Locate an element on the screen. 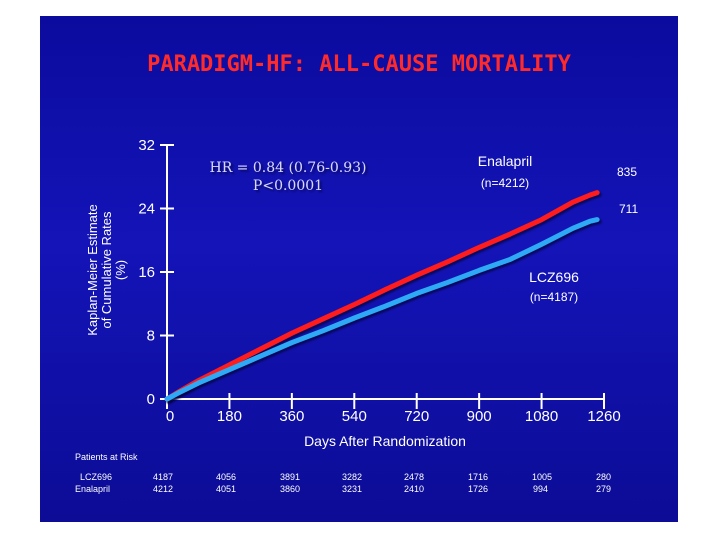 The image size is (720, 540). series-n-enalapril: (n=4212) is located at coordinates (505, 183).